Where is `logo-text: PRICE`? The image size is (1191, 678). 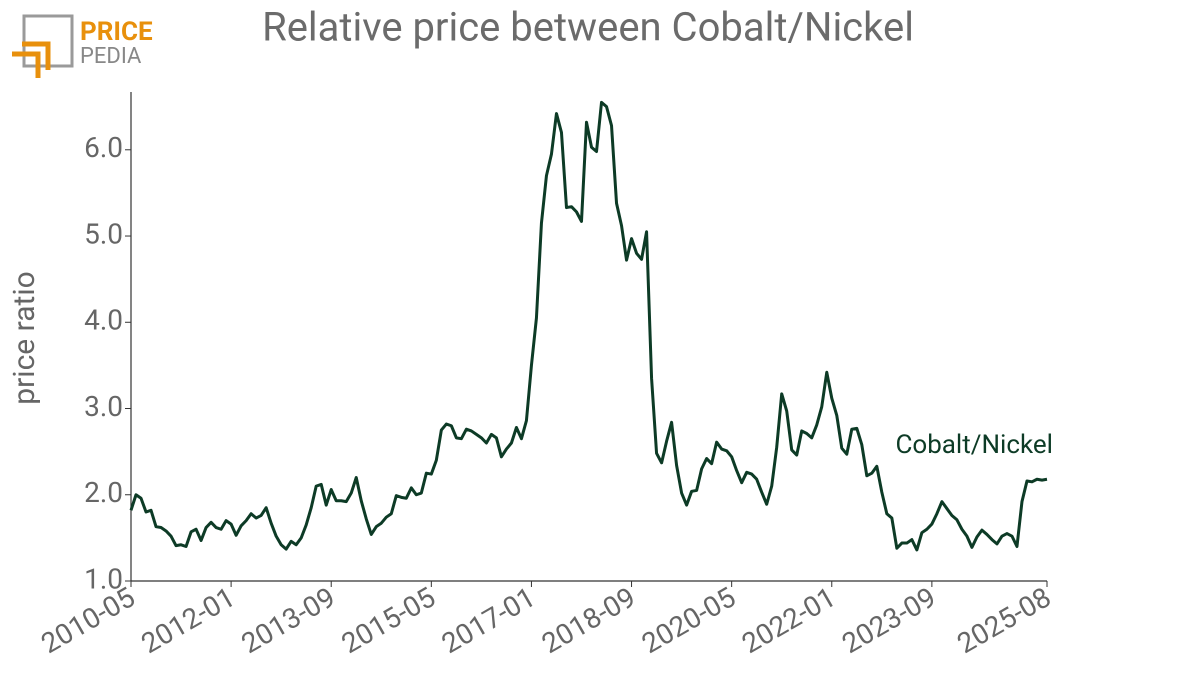
logo-text: PRICE is located at coordinates (116, 32).